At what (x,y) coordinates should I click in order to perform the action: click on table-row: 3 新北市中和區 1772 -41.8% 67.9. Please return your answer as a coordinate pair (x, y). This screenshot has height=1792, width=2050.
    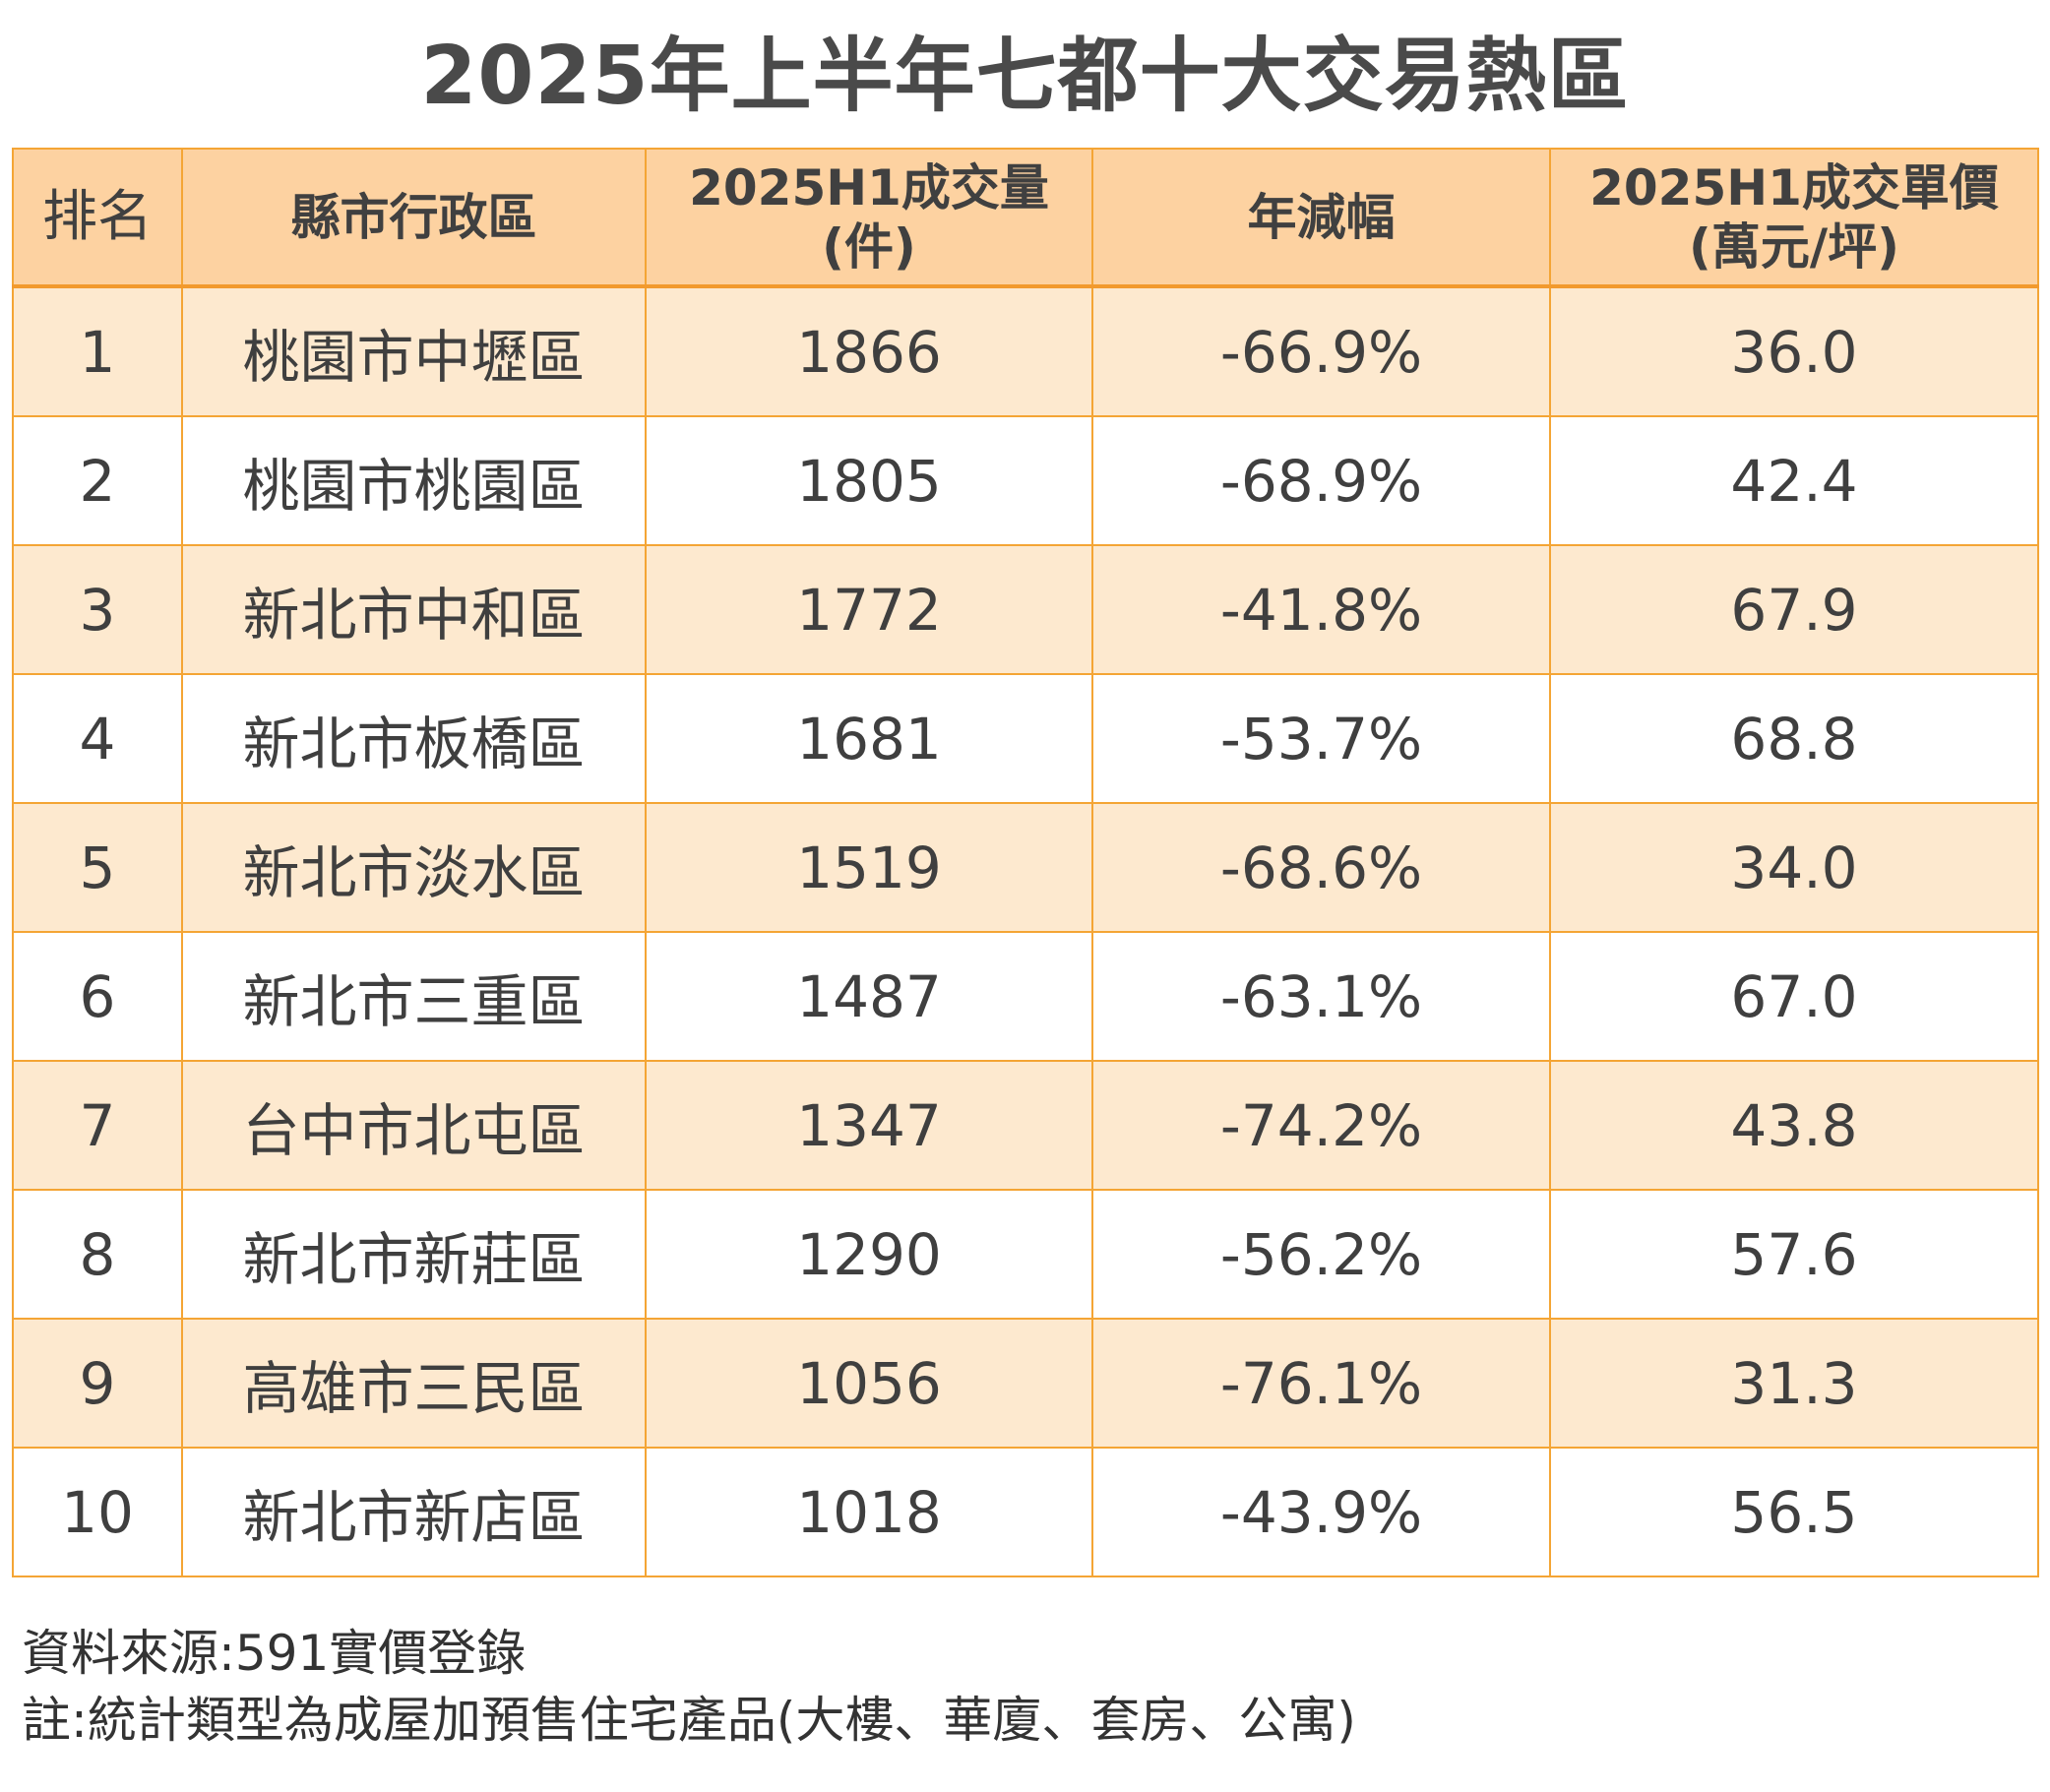
    Looking at the image, I should click on (1025, 610).